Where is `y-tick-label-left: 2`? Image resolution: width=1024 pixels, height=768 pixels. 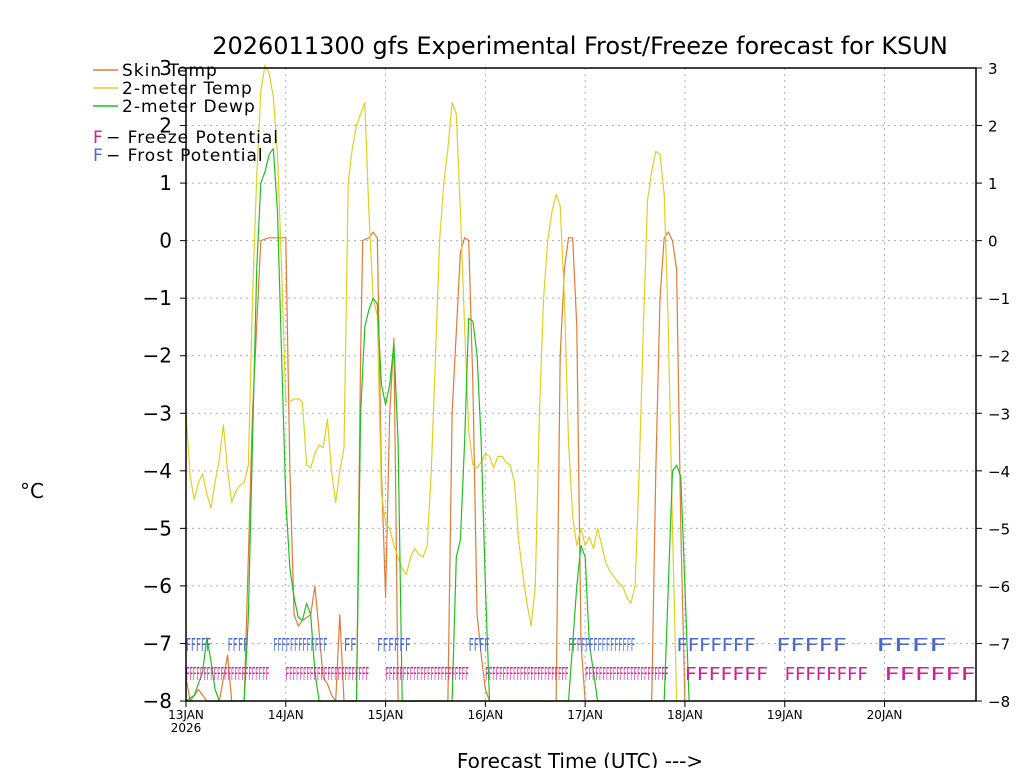
y-tick-label-left: 2 is located at coordinates (165, 126).